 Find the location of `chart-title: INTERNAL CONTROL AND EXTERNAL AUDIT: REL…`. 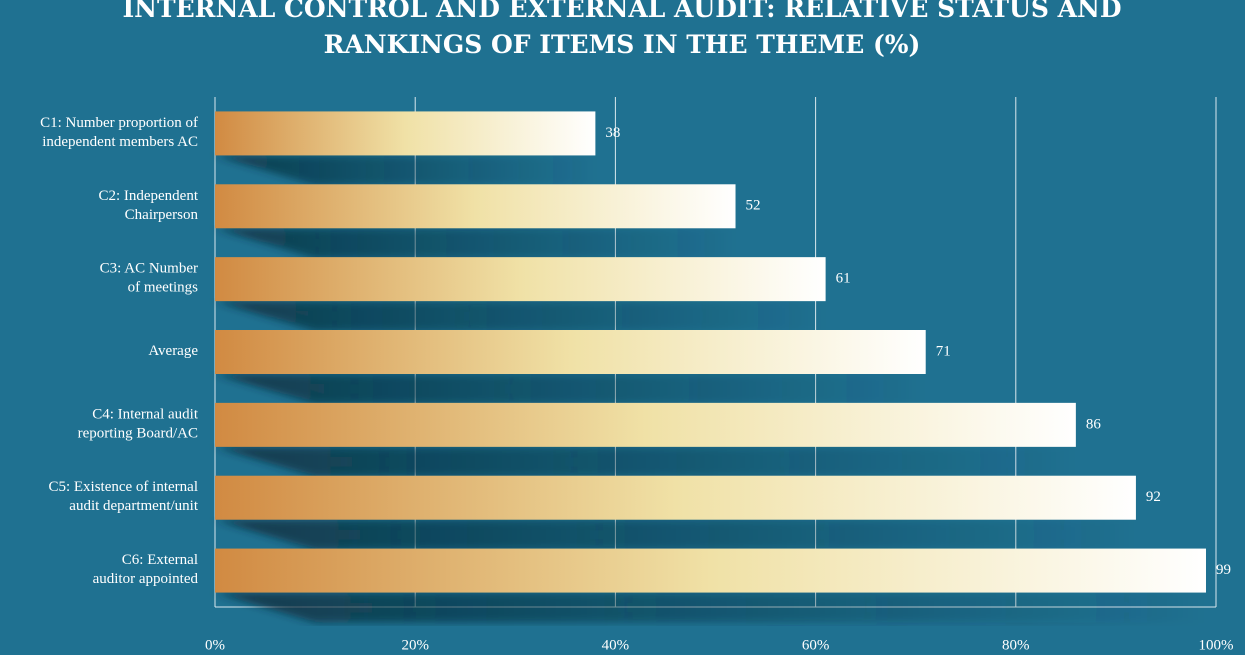

chart-title: INTERNAL CONTROL AND EXTERNAL AUDIT: REL… is located at coordinates (621, 29).